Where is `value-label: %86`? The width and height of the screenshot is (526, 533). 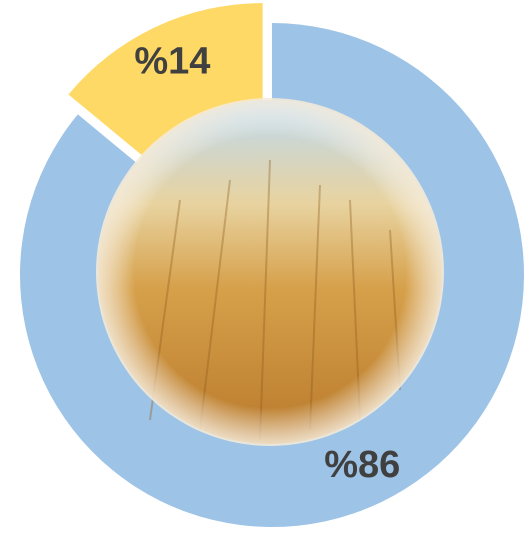 value-label: %86 is located at coordinates (362, 465).